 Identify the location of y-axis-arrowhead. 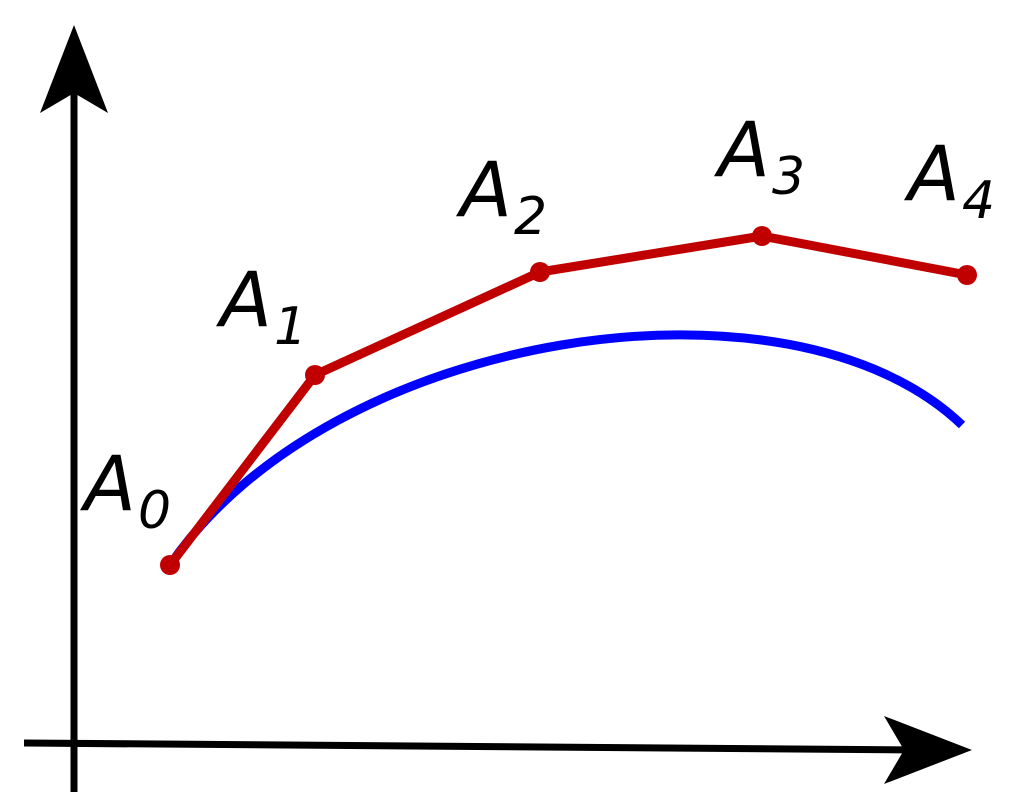
(74, 69).